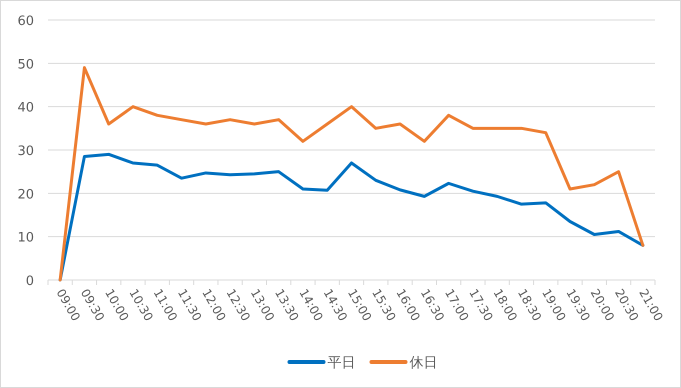  I want to click on y-tick-label: 10, so click(25, 238).